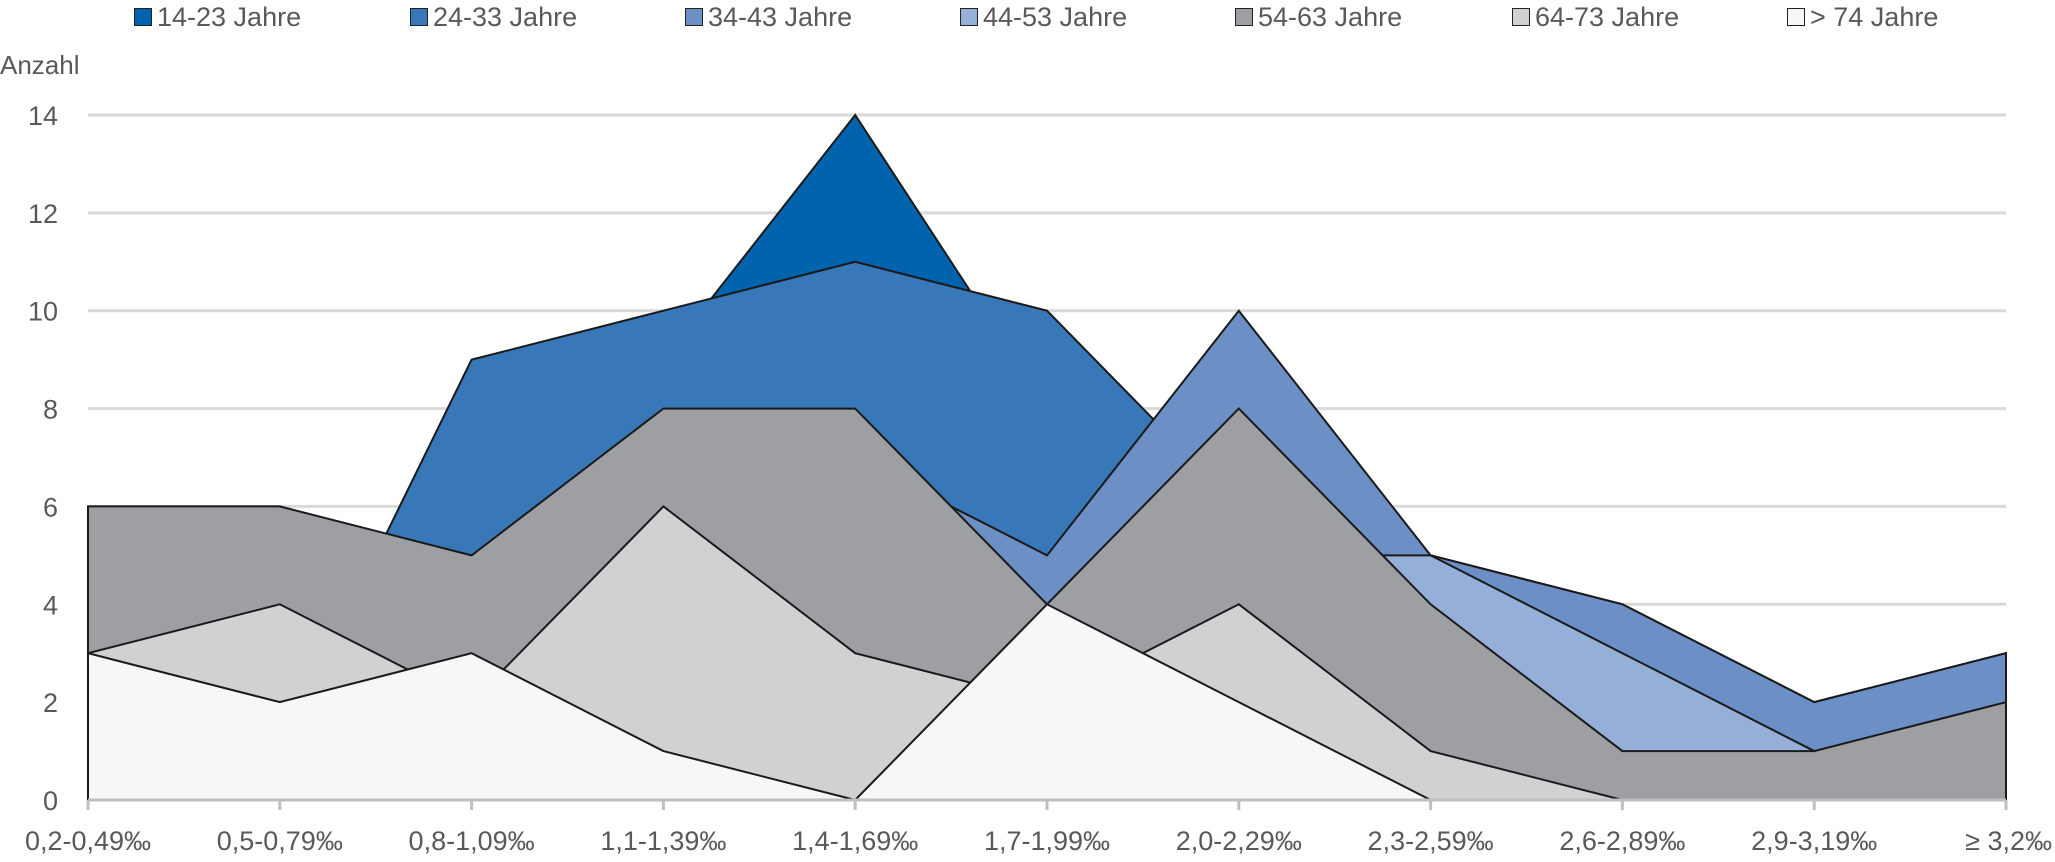  What do you see at coordinates (2008, 841) in the screenshot?
I see `x-tick-label: ≥ 3,2‰` at bounding box center [2008, 841].